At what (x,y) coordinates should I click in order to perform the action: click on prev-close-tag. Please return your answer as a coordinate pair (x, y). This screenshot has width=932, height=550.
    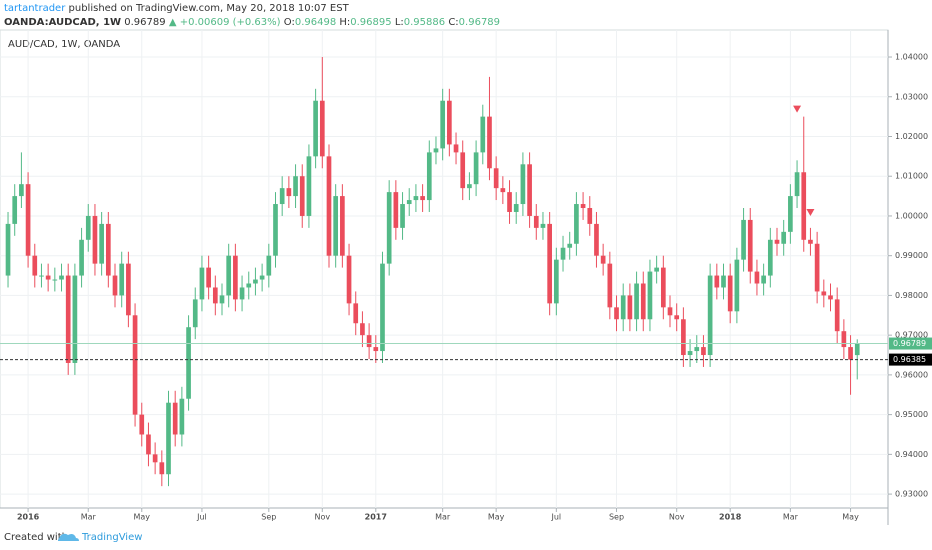
    Looking at the image, I should click on (910, 359).